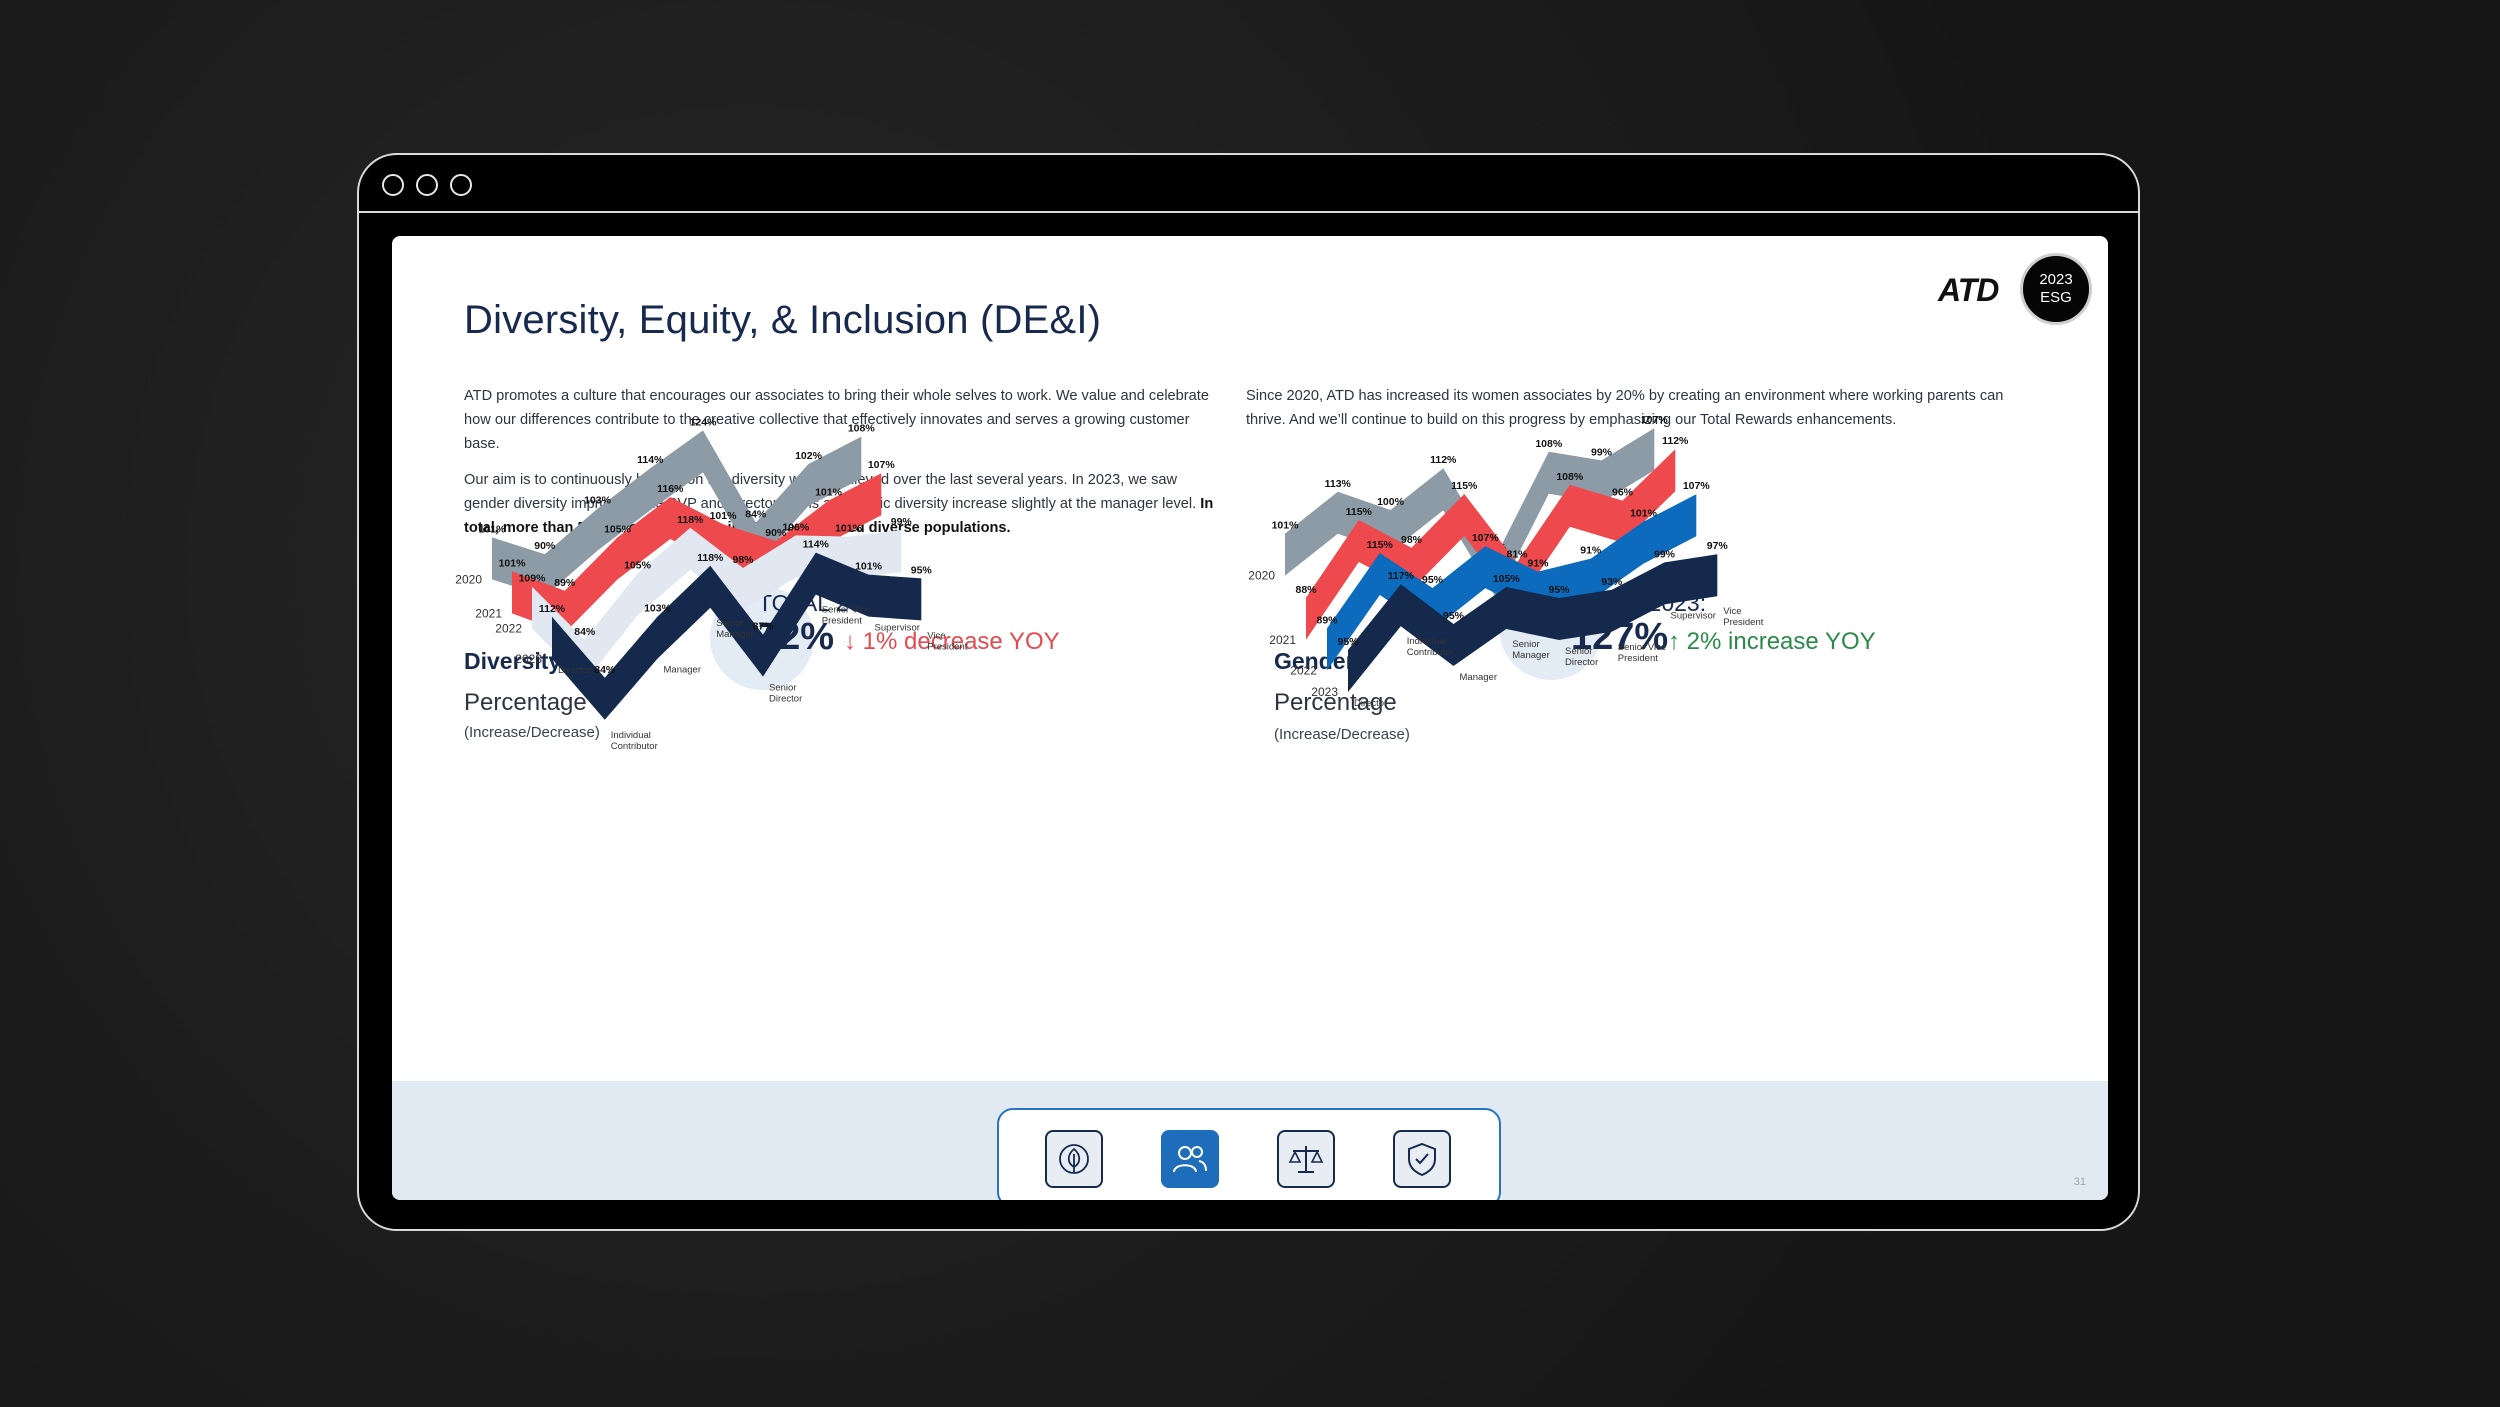  Describe the element at coordinates (763, 627) in the screenshot. I see `data-label: 87%` at that location.